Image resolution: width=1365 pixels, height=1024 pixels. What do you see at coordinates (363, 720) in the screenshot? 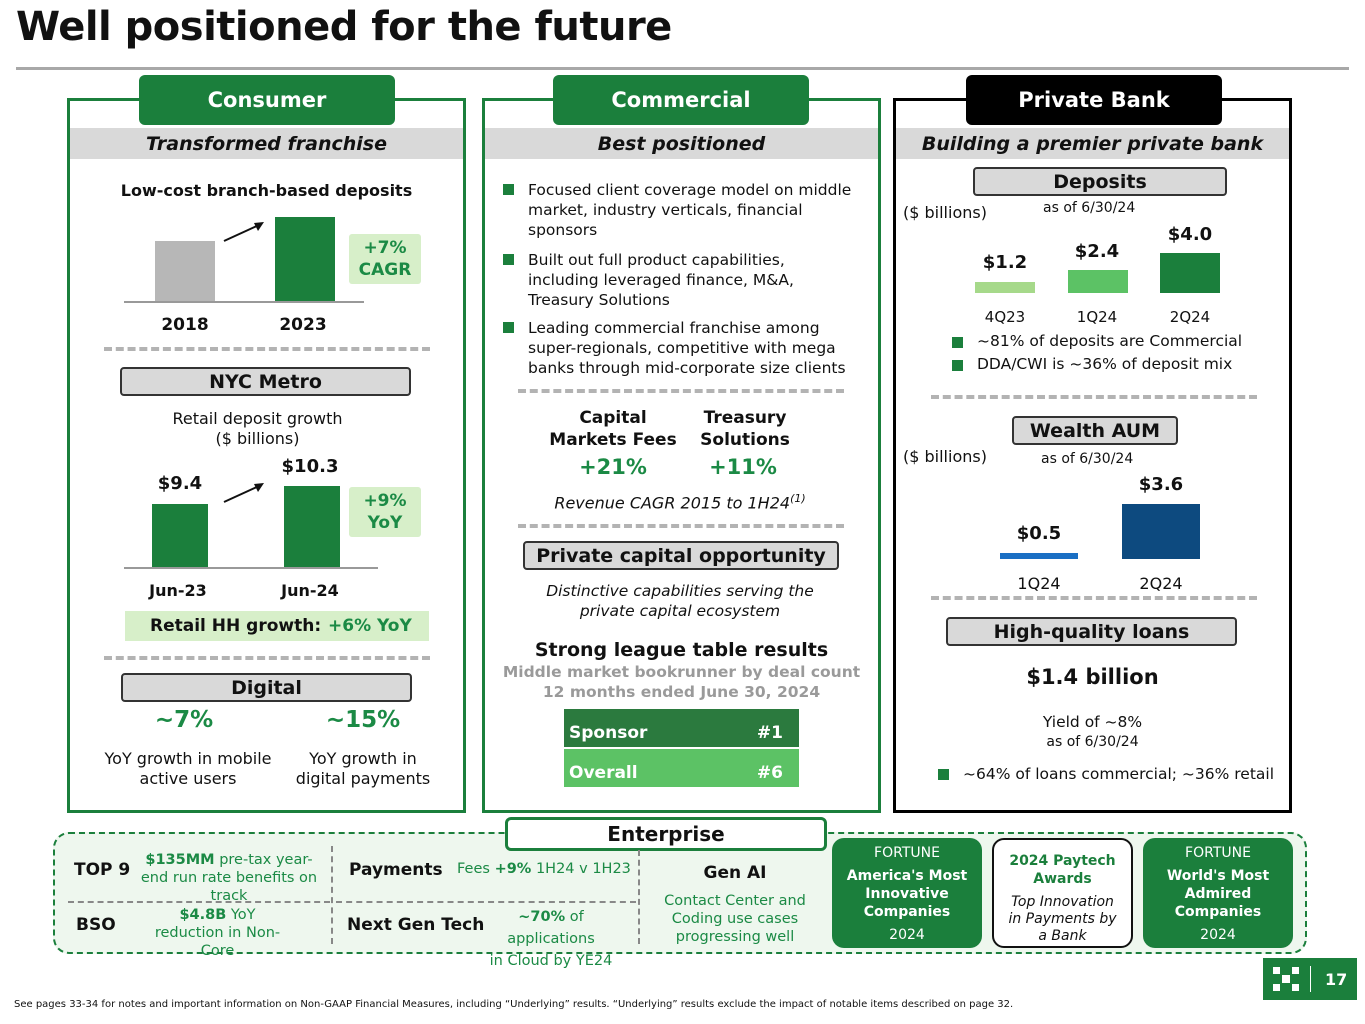
I see `digital-stat-payments: ~15%` at bounding box center [363, 720].